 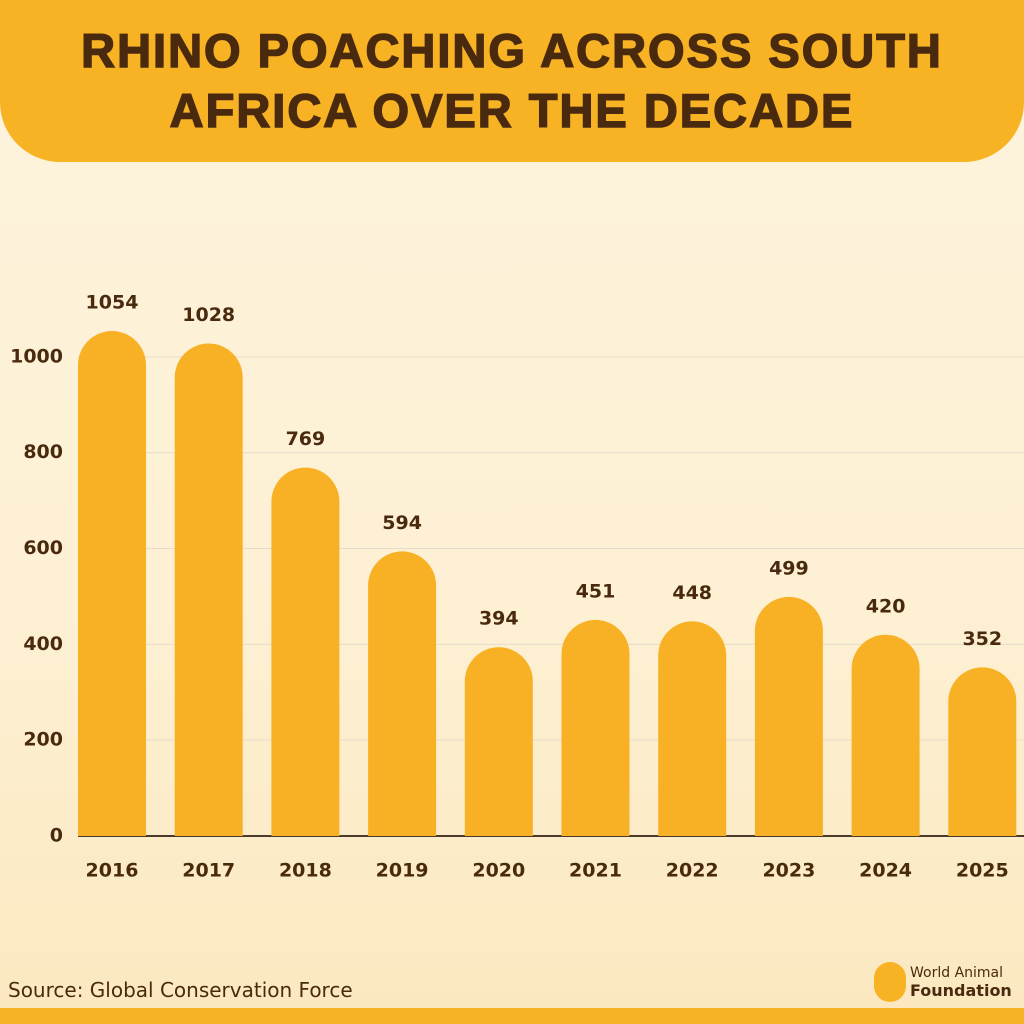 I want to click on x-tick-label: 2021, so click(x=595, y=871).